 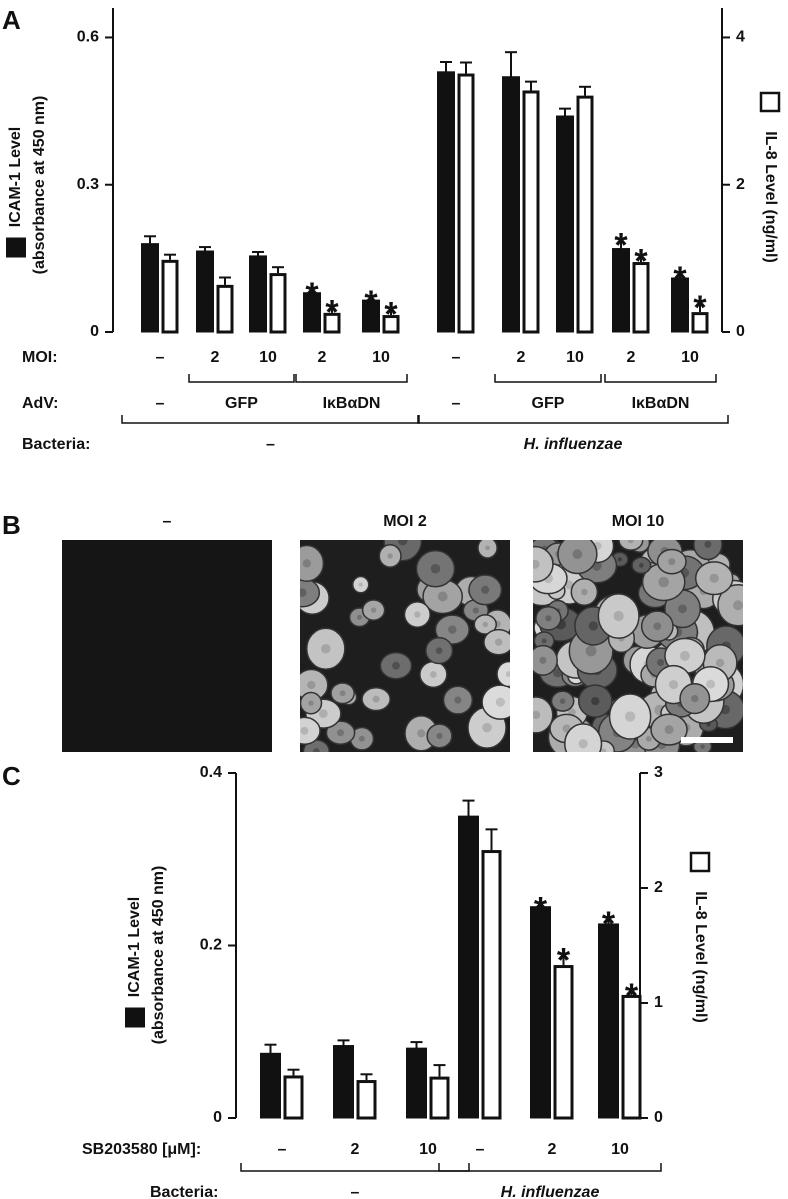 What do you see at coordinates (355, 1149) in the screenshot?
I see `category-label: 2` at bounding box center [355, 1149].